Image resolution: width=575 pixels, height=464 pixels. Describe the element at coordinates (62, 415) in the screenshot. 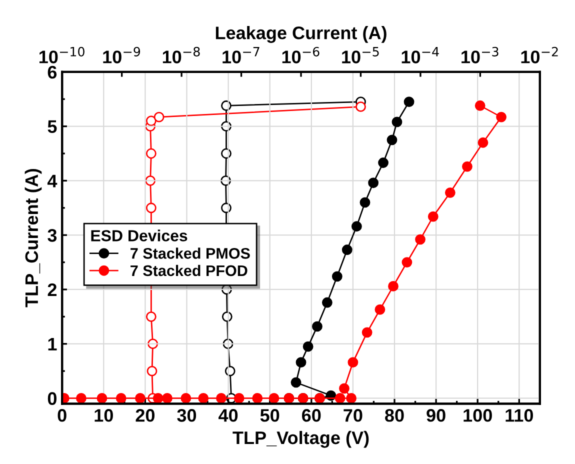

I see `x-tick-label: 0` at that location.